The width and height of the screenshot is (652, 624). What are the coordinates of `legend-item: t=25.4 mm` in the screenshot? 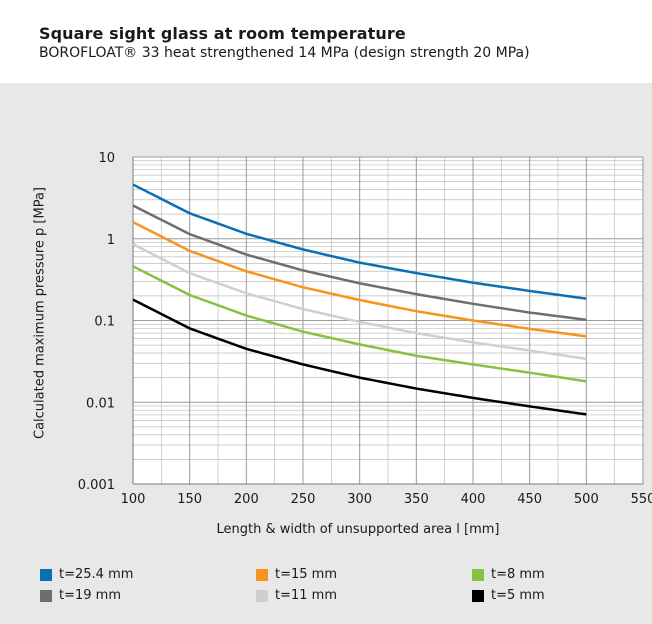 It's located at (86, 574).